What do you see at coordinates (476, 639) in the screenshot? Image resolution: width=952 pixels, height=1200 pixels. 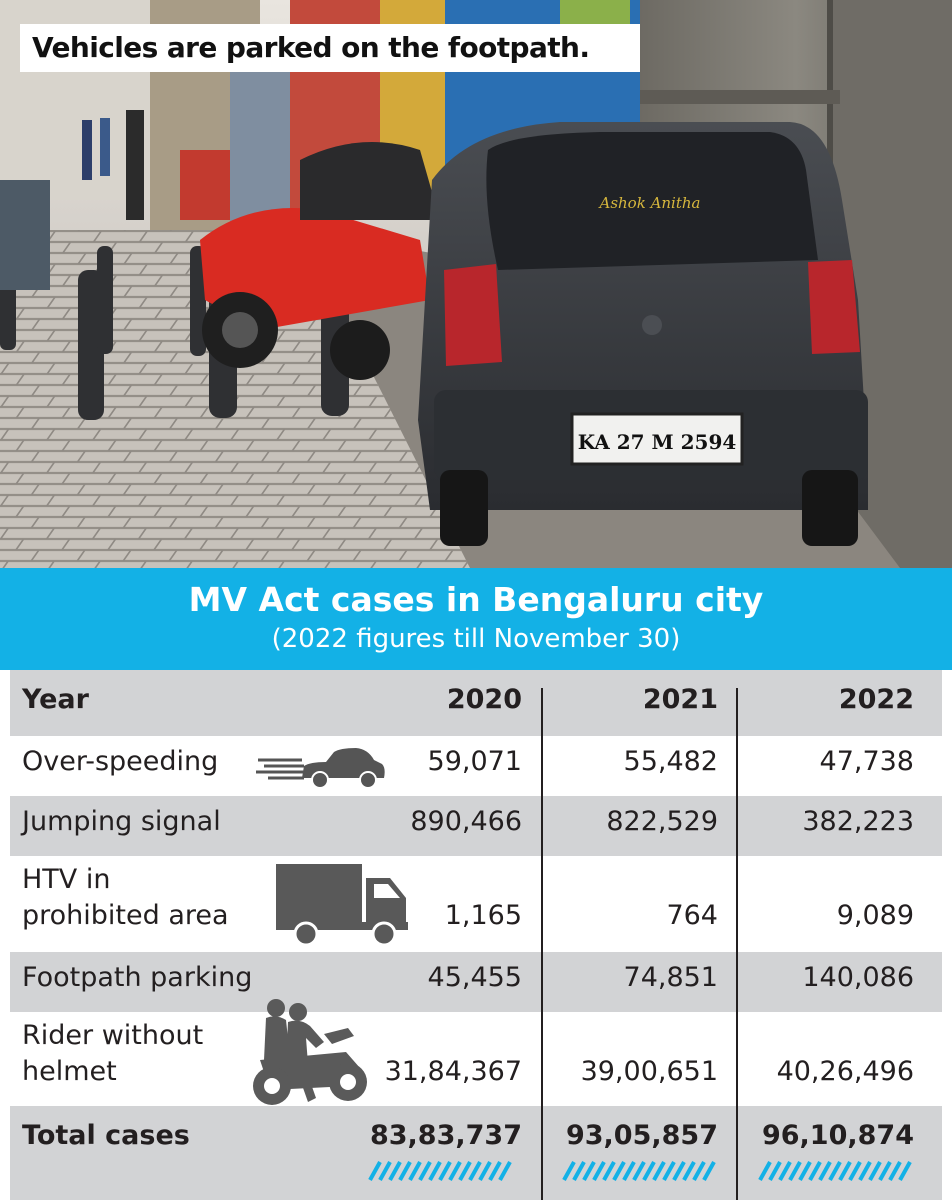 I see `table-subtitle: (2022 figures till November 30)` at bounding box center [476, 639].